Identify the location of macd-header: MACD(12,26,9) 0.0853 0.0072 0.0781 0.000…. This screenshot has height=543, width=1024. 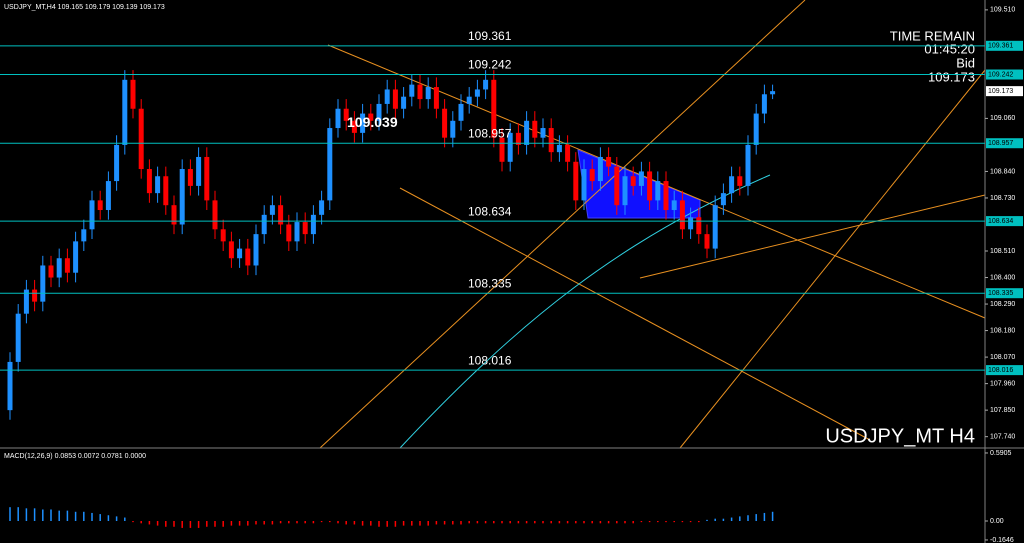
(75, 456).